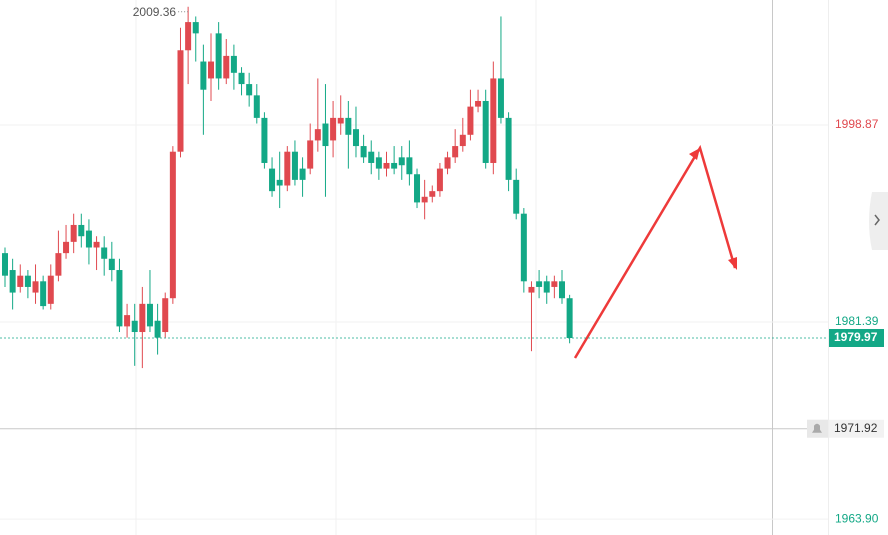  Describe the element at coordinates (877, 220) in the screenshot. I see `chevron-icon` at that location.